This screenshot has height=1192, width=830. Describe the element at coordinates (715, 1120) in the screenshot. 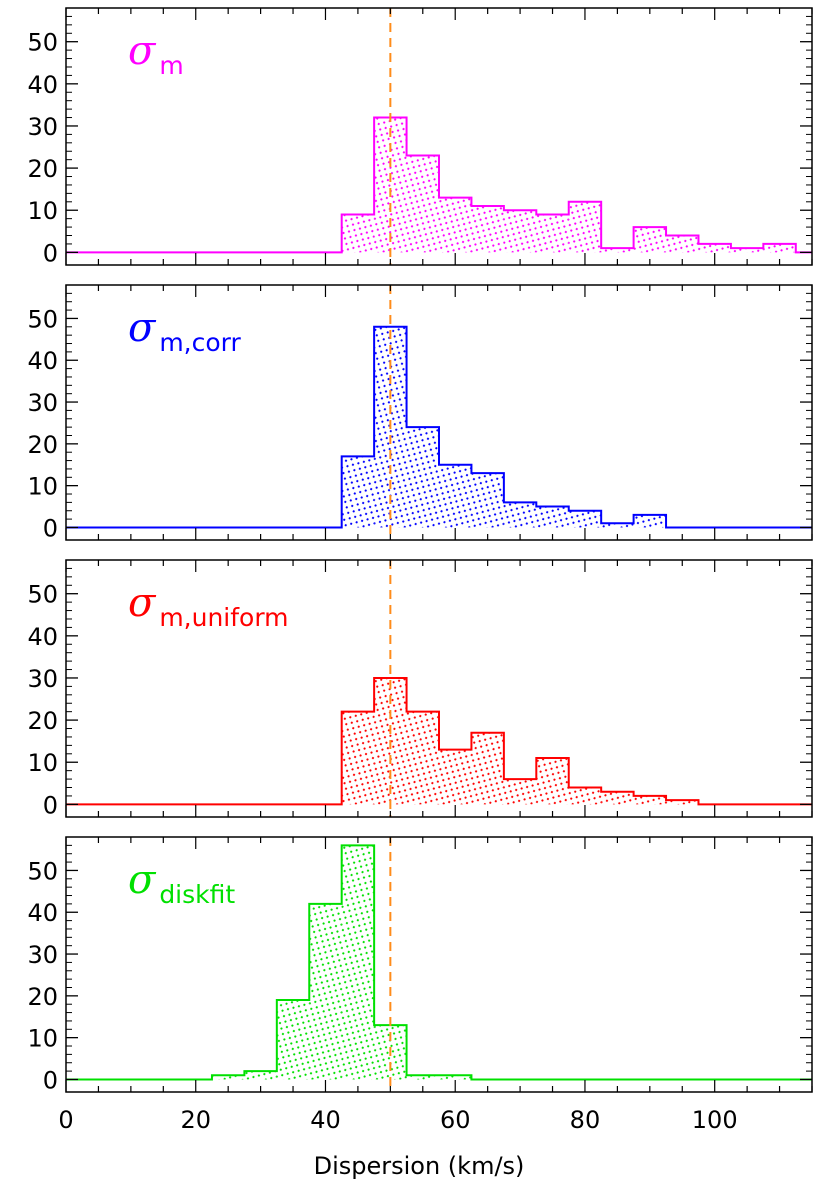

I see `x-tick-label: 100` at that location.